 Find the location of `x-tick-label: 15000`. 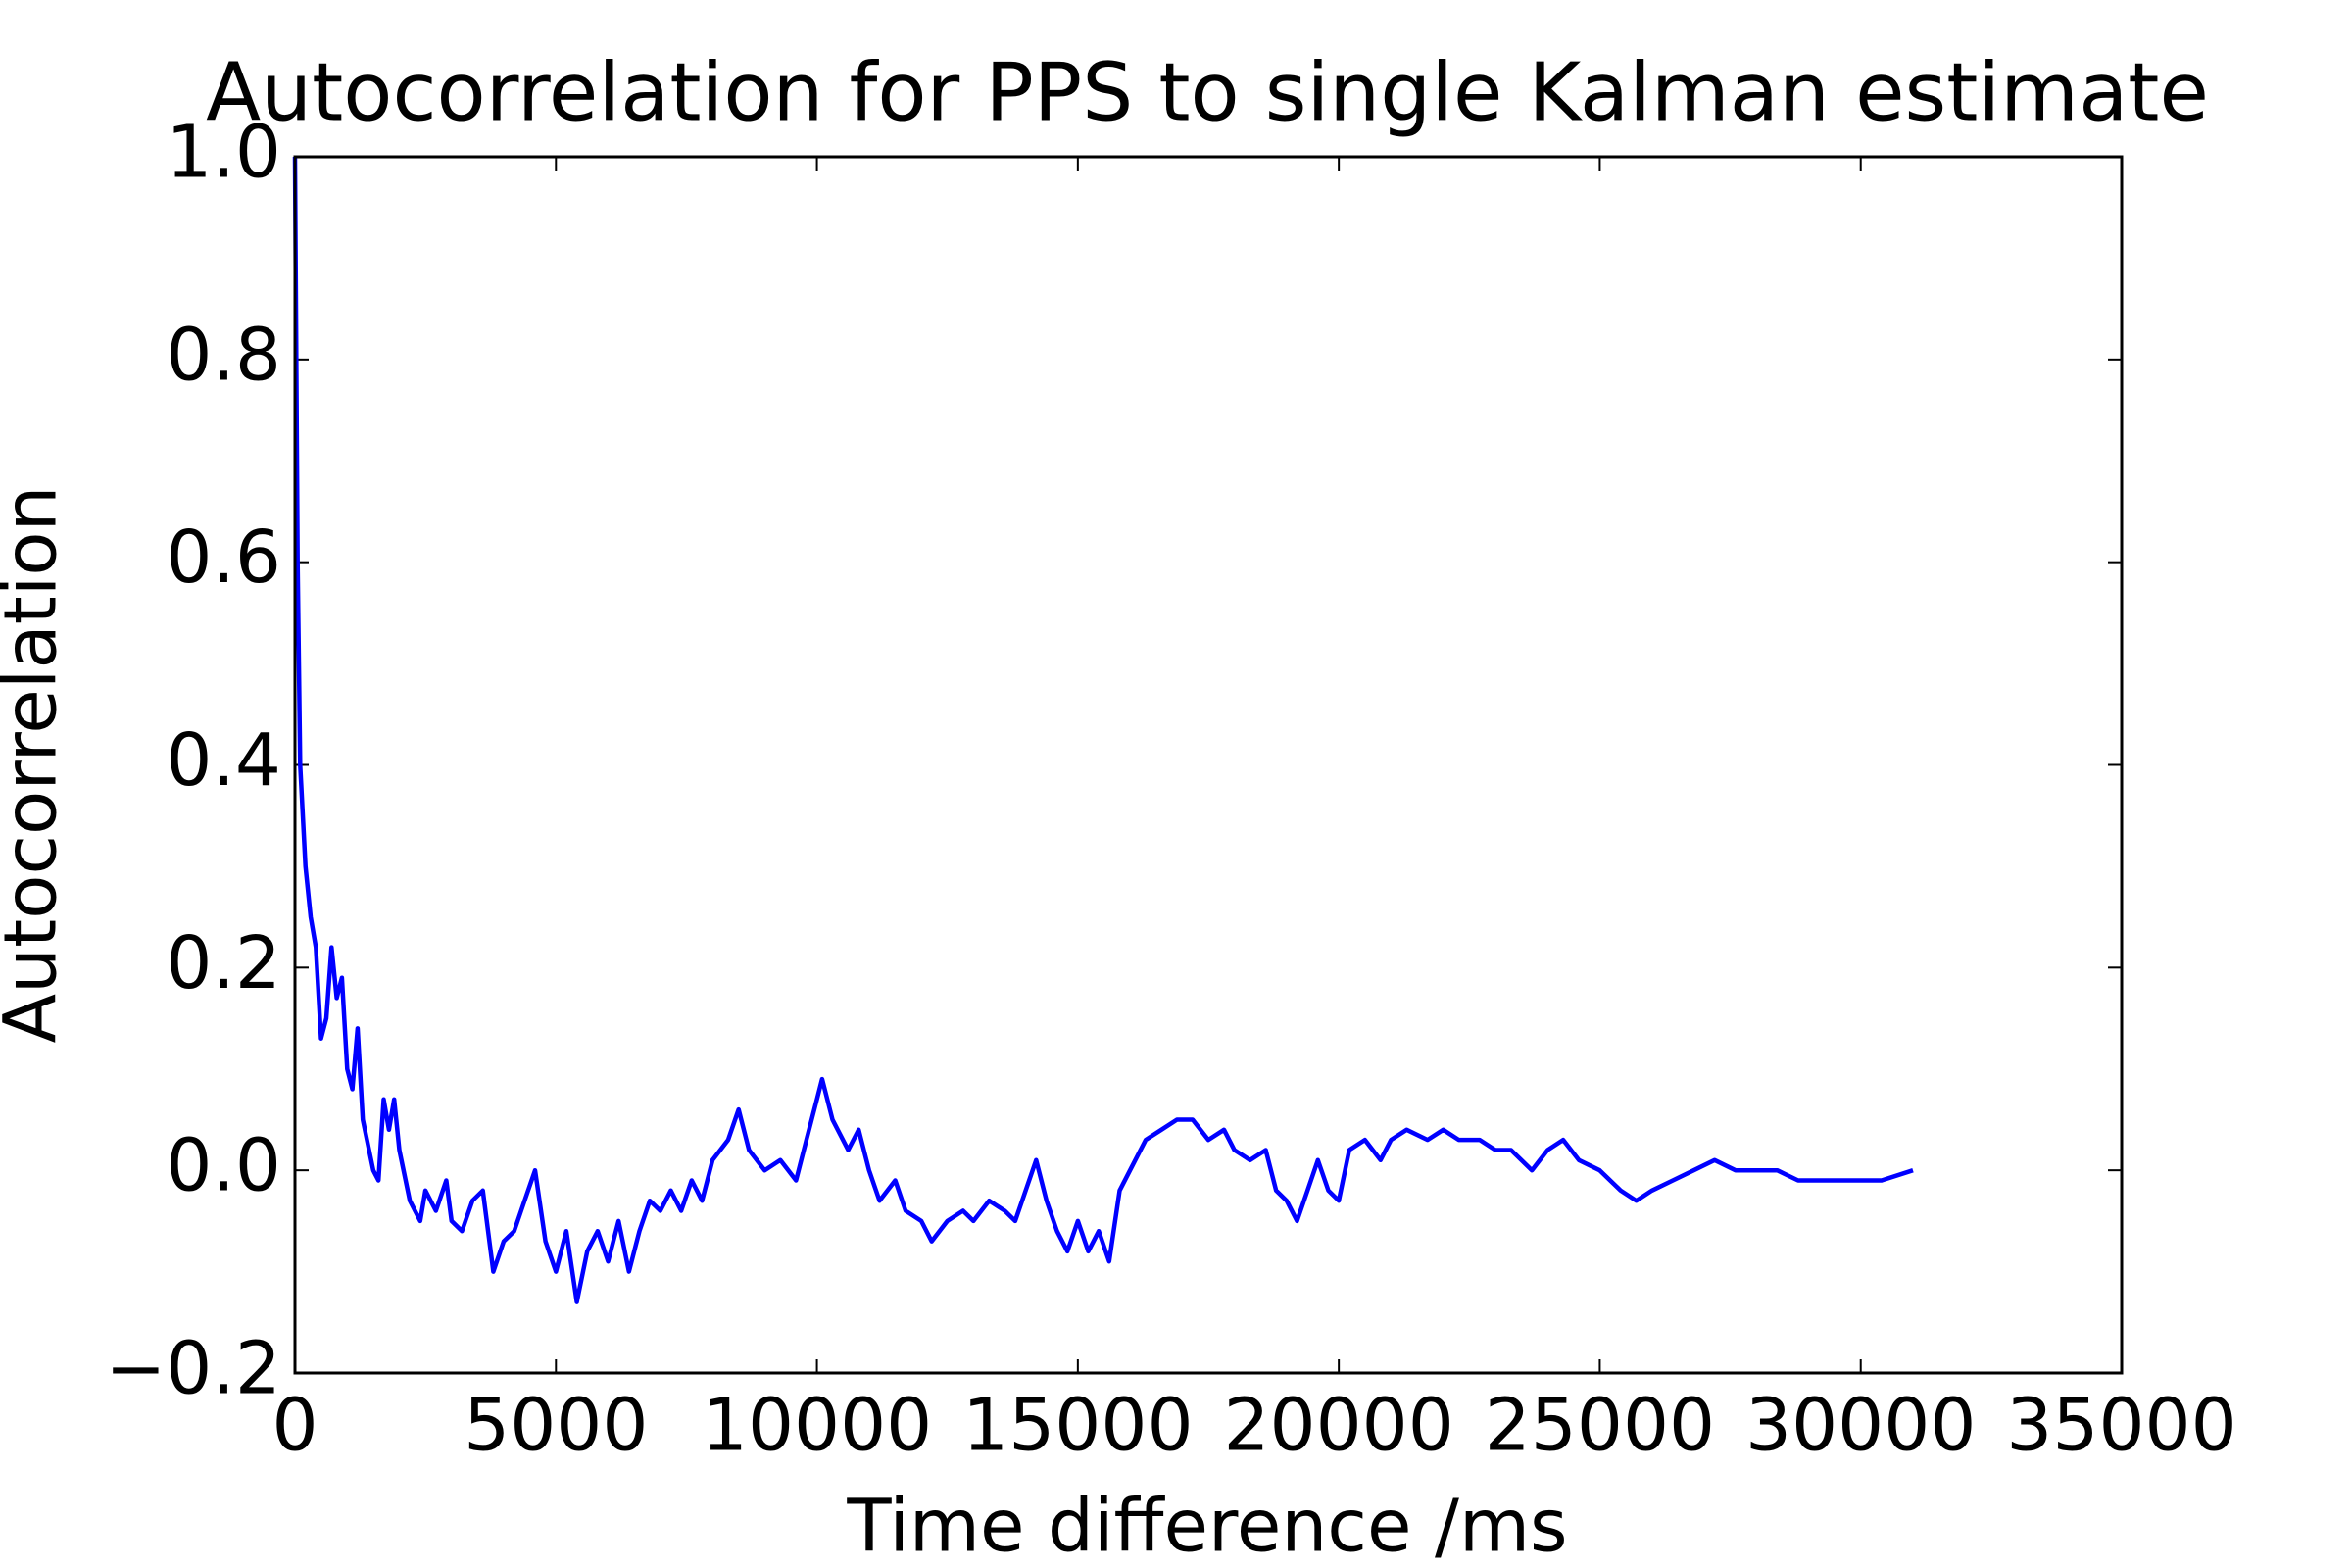

x-tick-label: 15000 is located at coordinates (1077, 1426).